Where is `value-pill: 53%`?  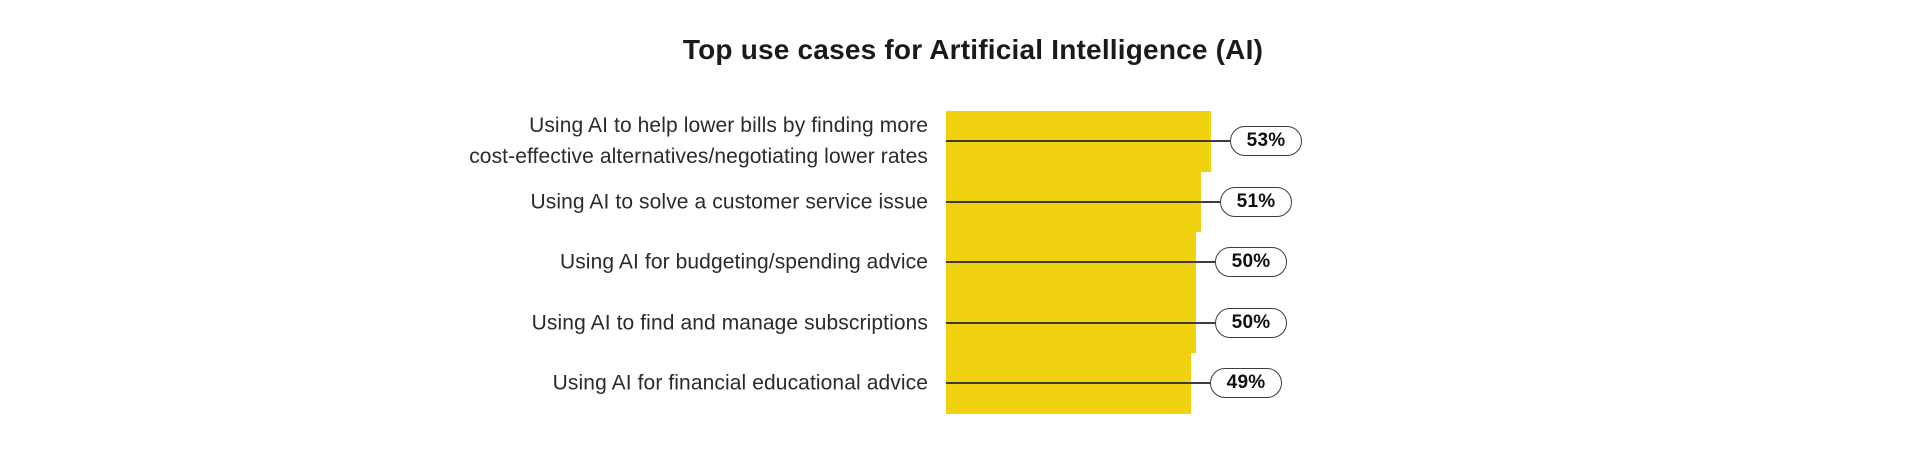 value-pill: 53% is located at coordinates (1266, 141).